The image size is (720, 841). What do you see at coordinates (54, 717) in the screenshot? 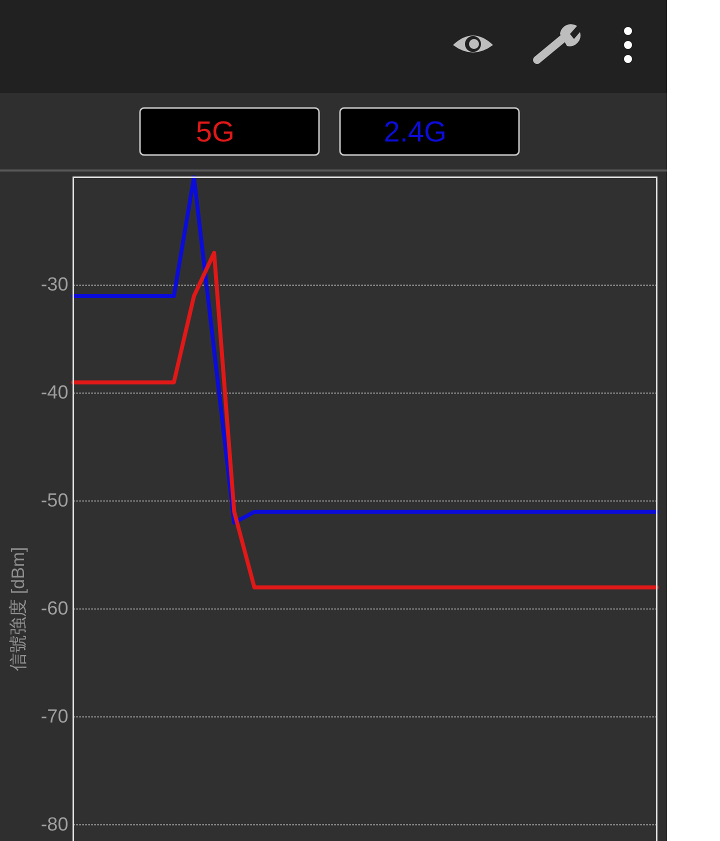
I see `y-tick-label: -70` at bounding box center [54, 717].